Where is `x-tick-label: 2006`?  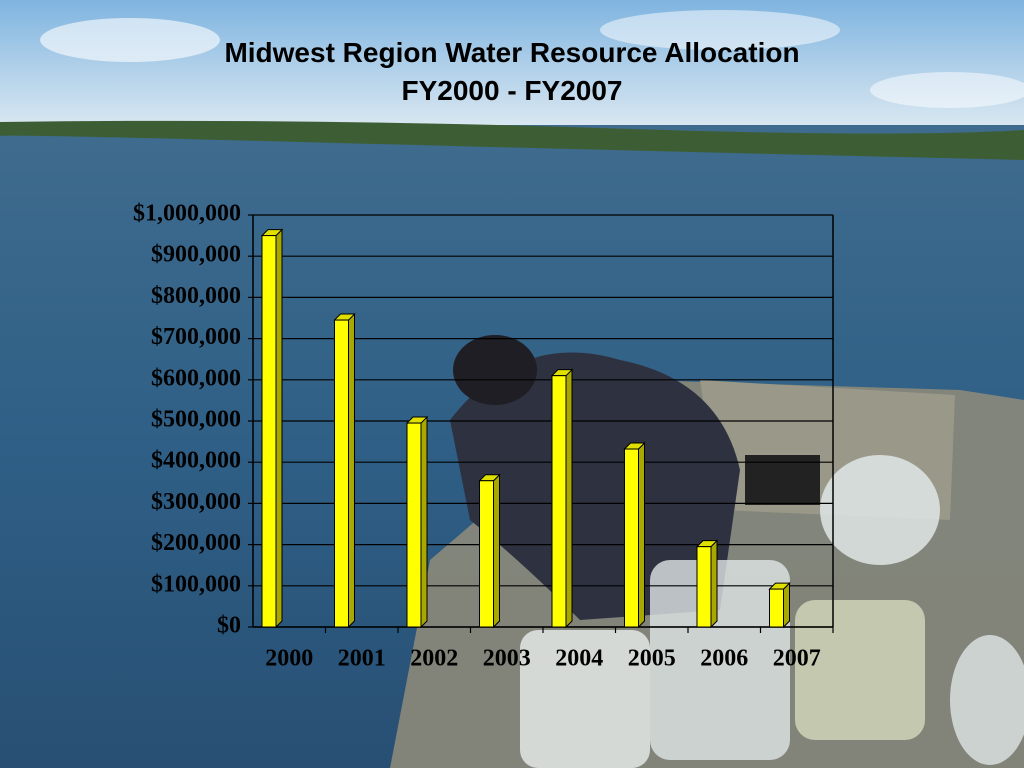 x-tick-label: 2006 is located at coordinates (724, 659).